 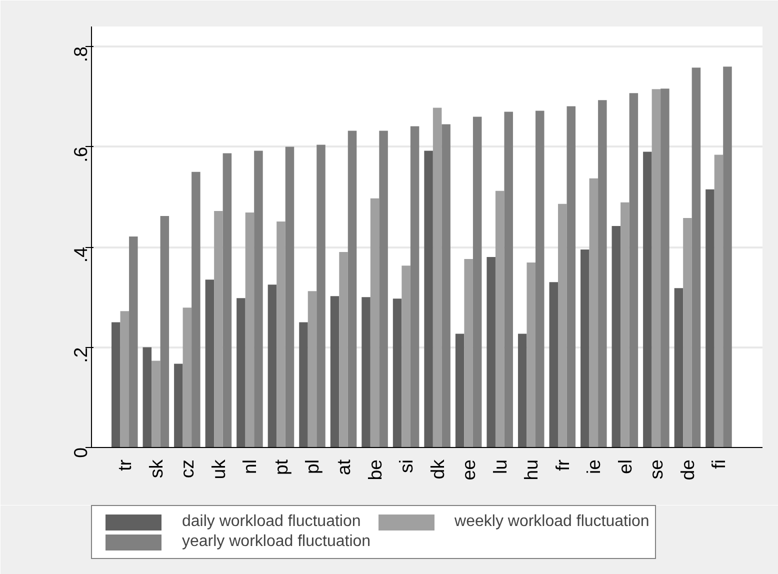 I want to click on x-tick-label: be, so click(x=375, y=469).